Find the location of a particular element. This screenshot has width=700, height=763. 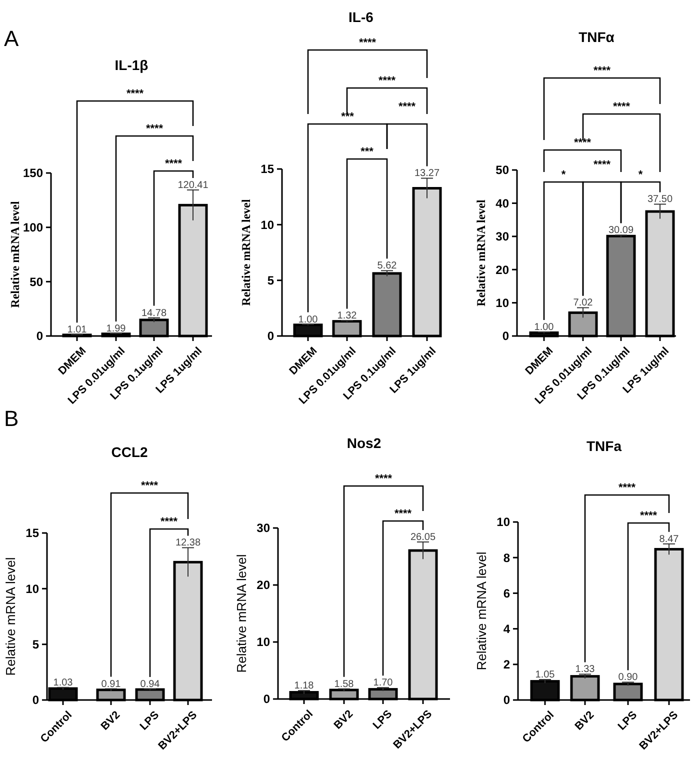

data-label: 30.09 is located at coordinates (621, 230).